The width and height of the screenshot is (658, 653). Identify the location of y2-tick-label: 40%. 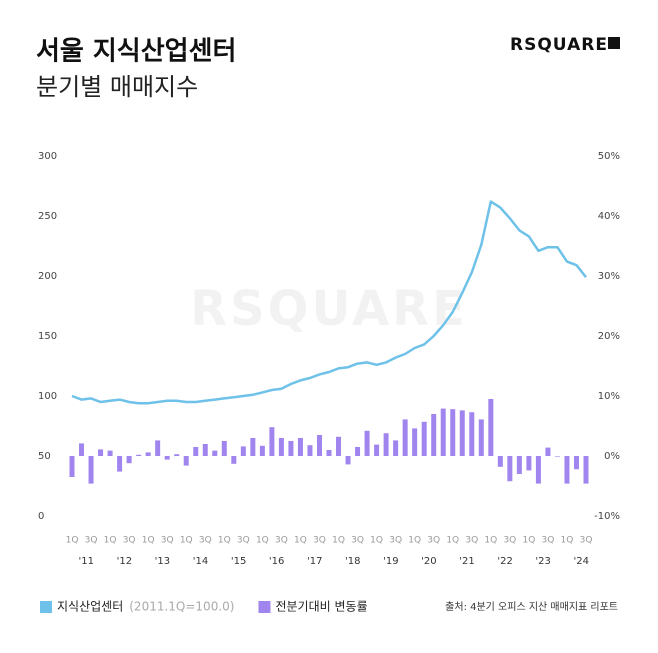
(609, 216).